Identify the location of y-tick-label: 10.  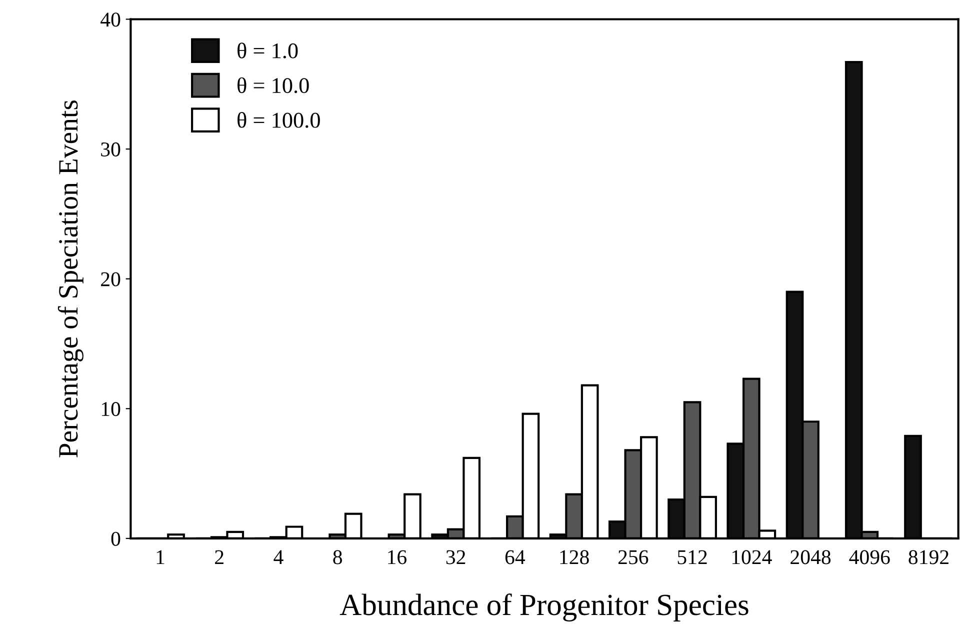
(111, 409).